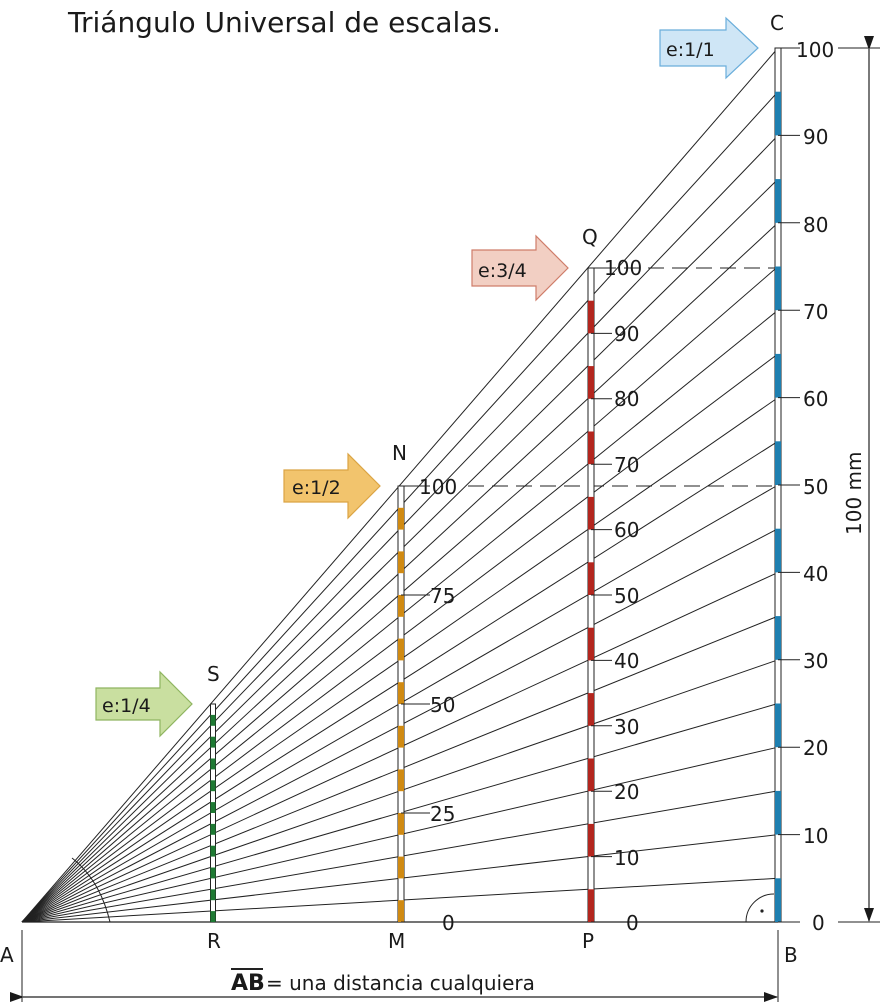 The image size is (880, 1008). What do you see at coordinates (248, 983) in the screenshot?
I see `ab-segment-label: AB` at bounding box center [248, 983].